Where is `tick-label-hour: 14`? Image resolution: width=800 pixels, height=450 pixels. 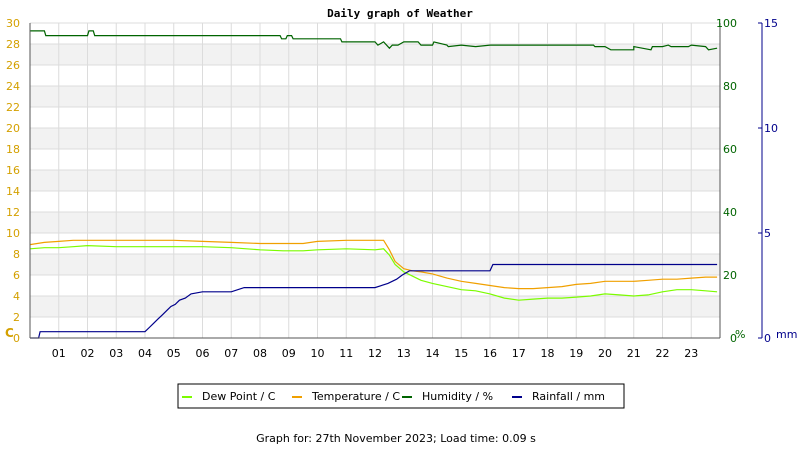 tick-label-hour: 14 is located at coordinates (433, 353).